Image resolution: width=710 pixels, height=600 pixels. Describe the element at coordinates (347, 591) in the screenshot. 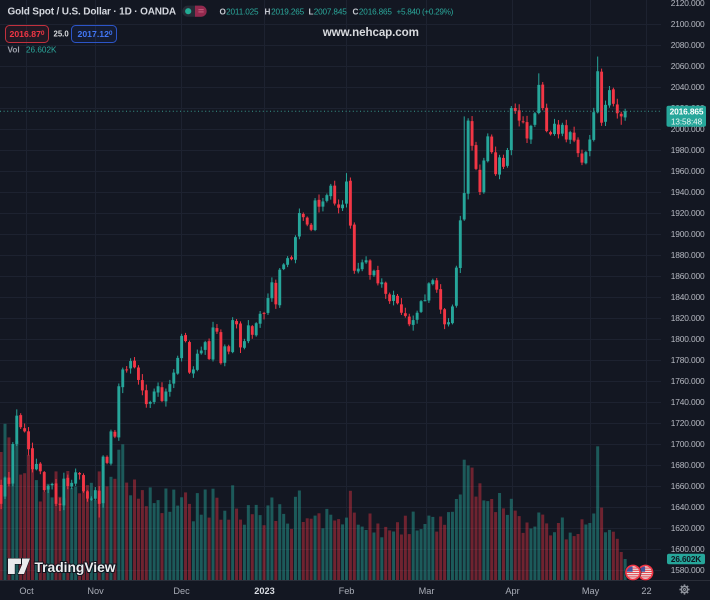

I see `svg-text: Feb` at that location.